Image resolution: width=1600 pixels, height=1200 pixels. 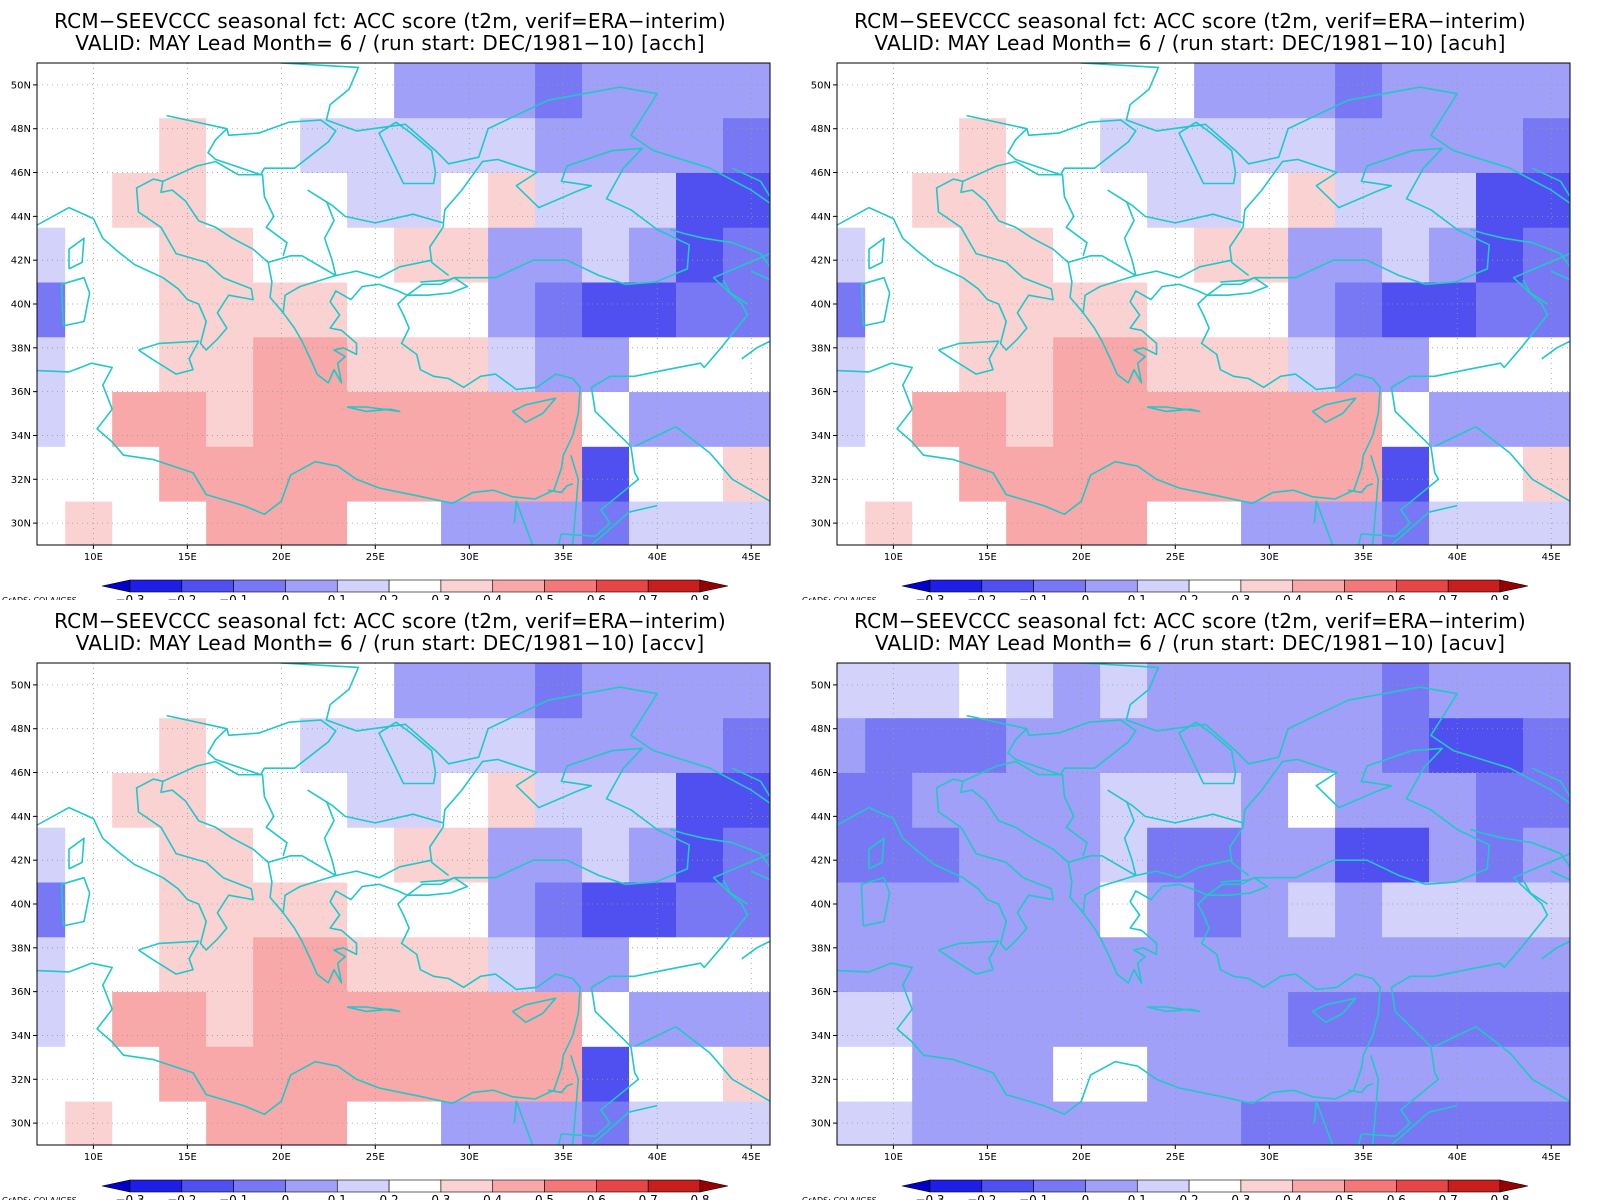 I want to click on colorbar-label: 0.6, so click(x=596, y=596).